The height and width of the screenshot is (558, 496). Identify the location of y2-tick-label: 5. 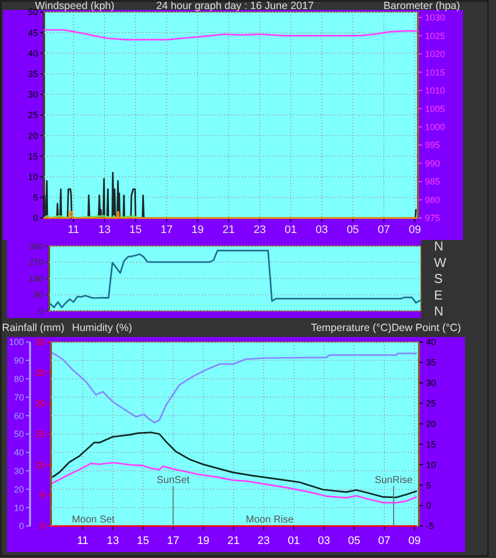
(429, 485).